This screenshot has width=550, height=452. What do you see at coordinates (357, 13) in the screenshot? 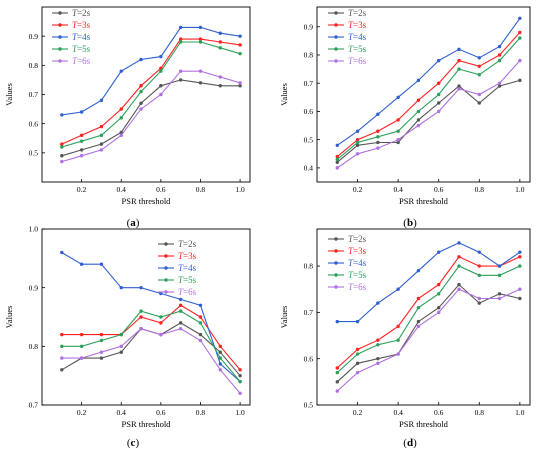
I see `legend-entry-label: T=2s` at bounding box center [357, 13].